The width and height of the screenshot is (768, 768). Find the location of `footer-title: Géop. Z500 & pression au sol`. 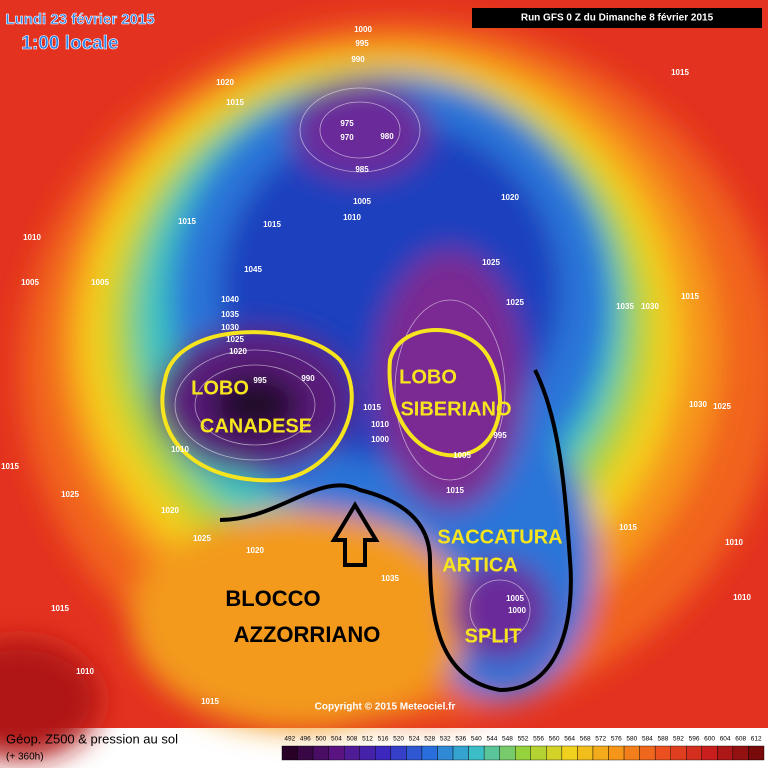

footer-title: Géop. Z500 & pression au sol is located at coordinates (92, 738).